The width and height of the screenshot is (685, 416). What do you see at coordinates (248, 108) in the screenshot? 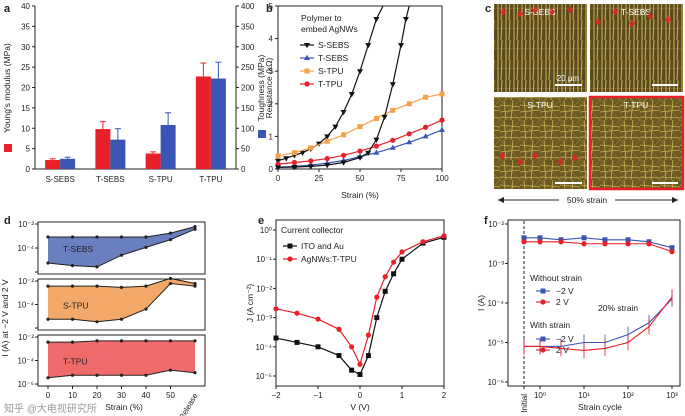
I see `ytick-right-label-3: 150` at bounding box center [248, 108].